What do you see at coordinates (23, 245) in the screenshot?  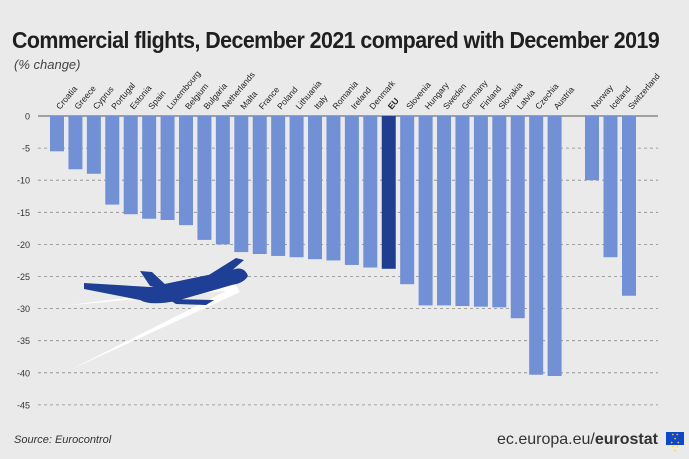 I see `y-tick-label: -20` at bounding box center [23, 245].